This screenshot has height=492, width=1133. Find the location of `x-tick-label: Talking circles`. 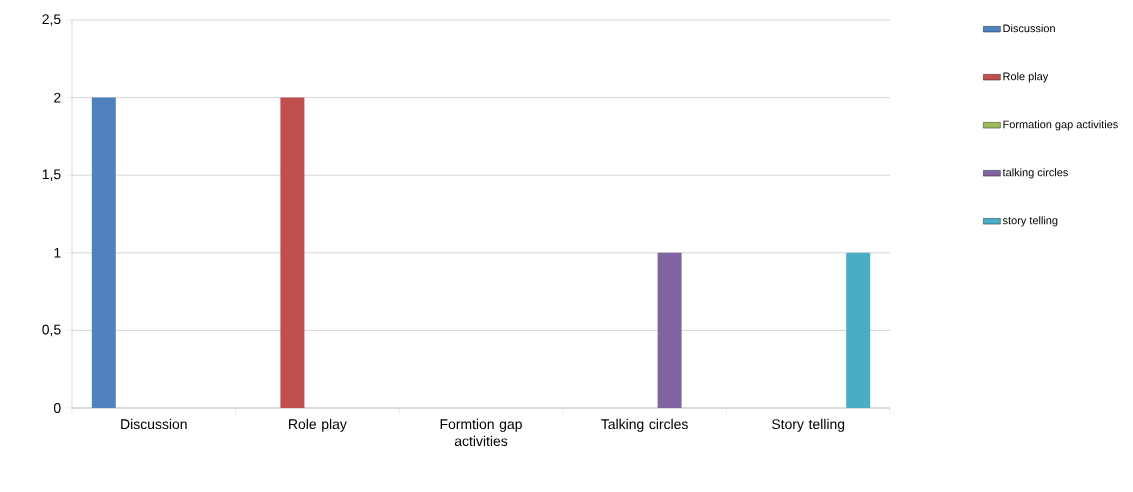

x-tick-label: Talking circles is located at coordinates (644, 425).